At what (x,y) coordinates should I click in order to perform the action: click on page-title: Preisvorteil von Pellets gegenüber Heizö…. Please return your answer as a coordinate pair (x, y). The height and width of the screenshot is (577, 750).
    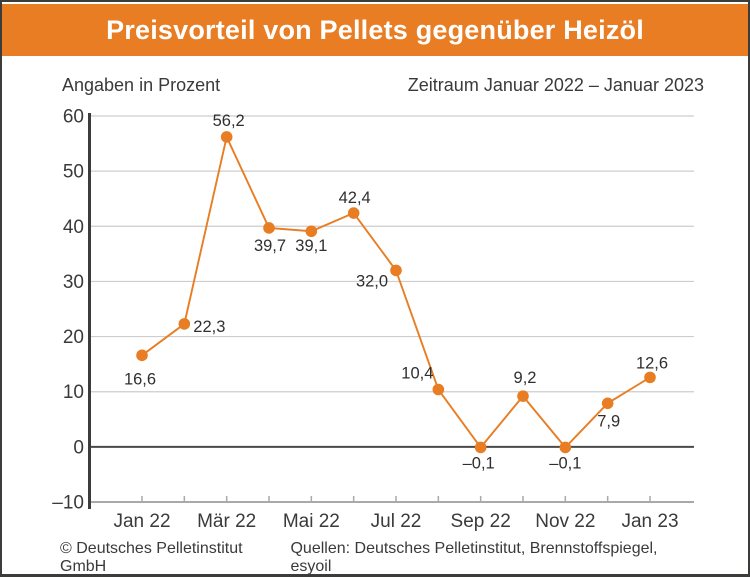
    Looking at the image, I should click on (375, 29).